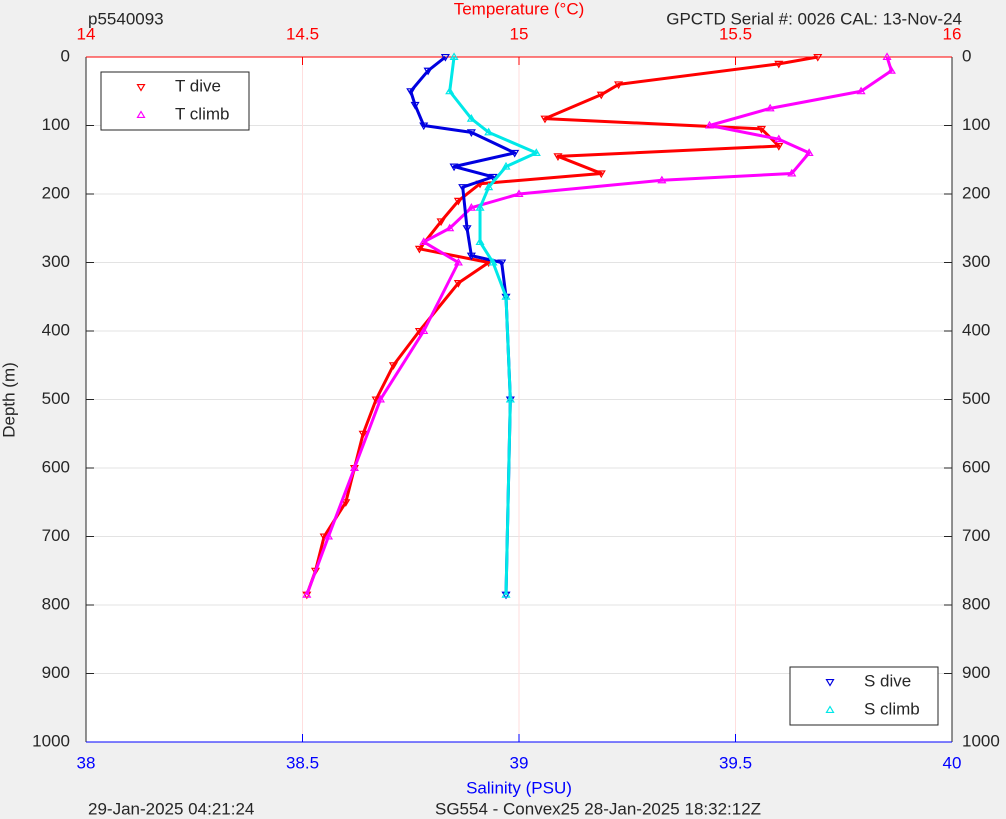  Describe the element at coordinates (976, 603) in the screenshot. I see `y-tick-label-right: 800` at that location.